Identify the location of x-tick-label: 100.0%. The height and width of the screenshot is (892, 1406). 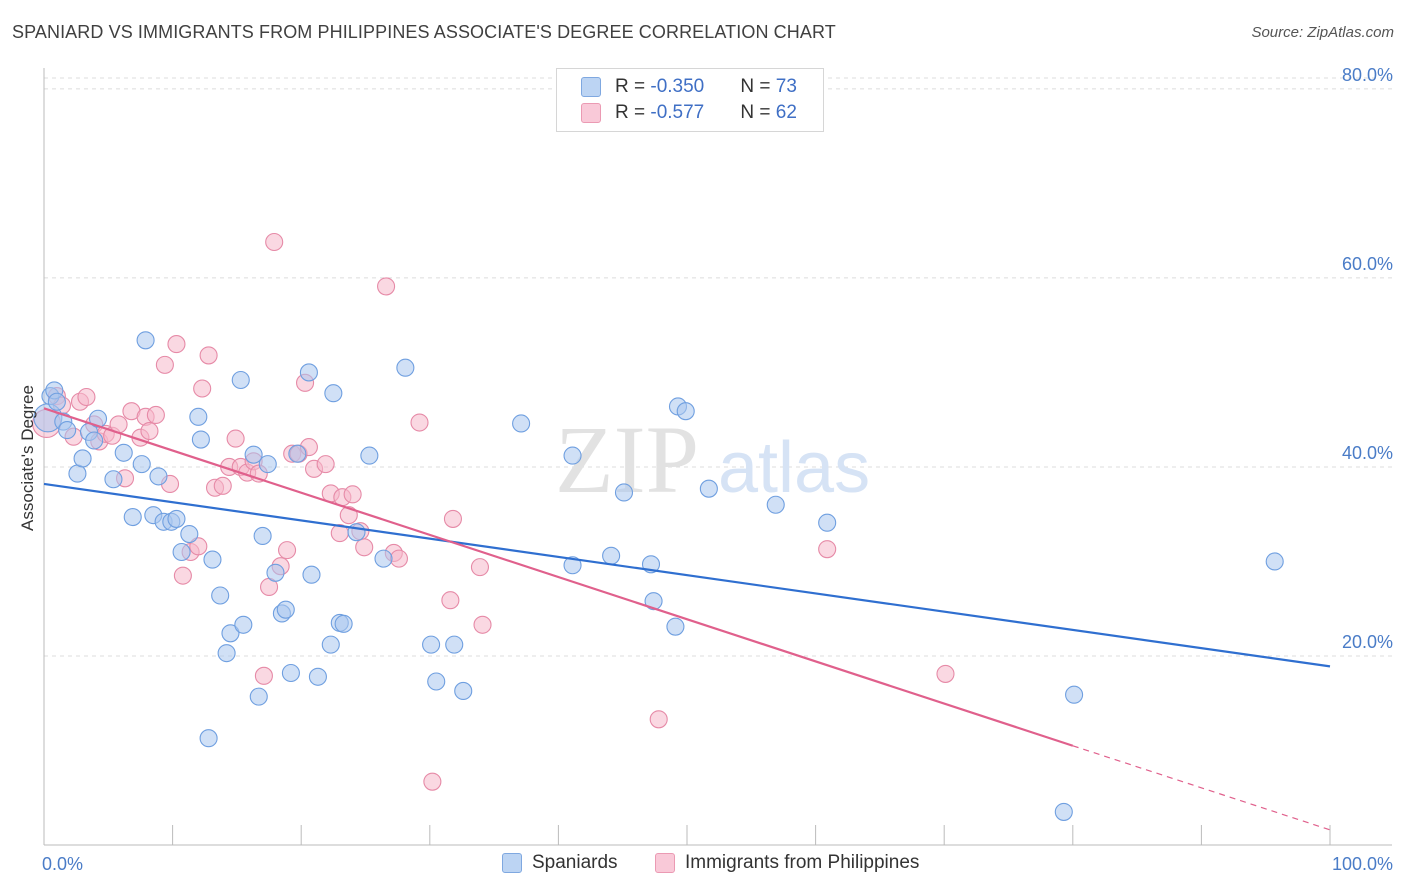
(1362, 864).